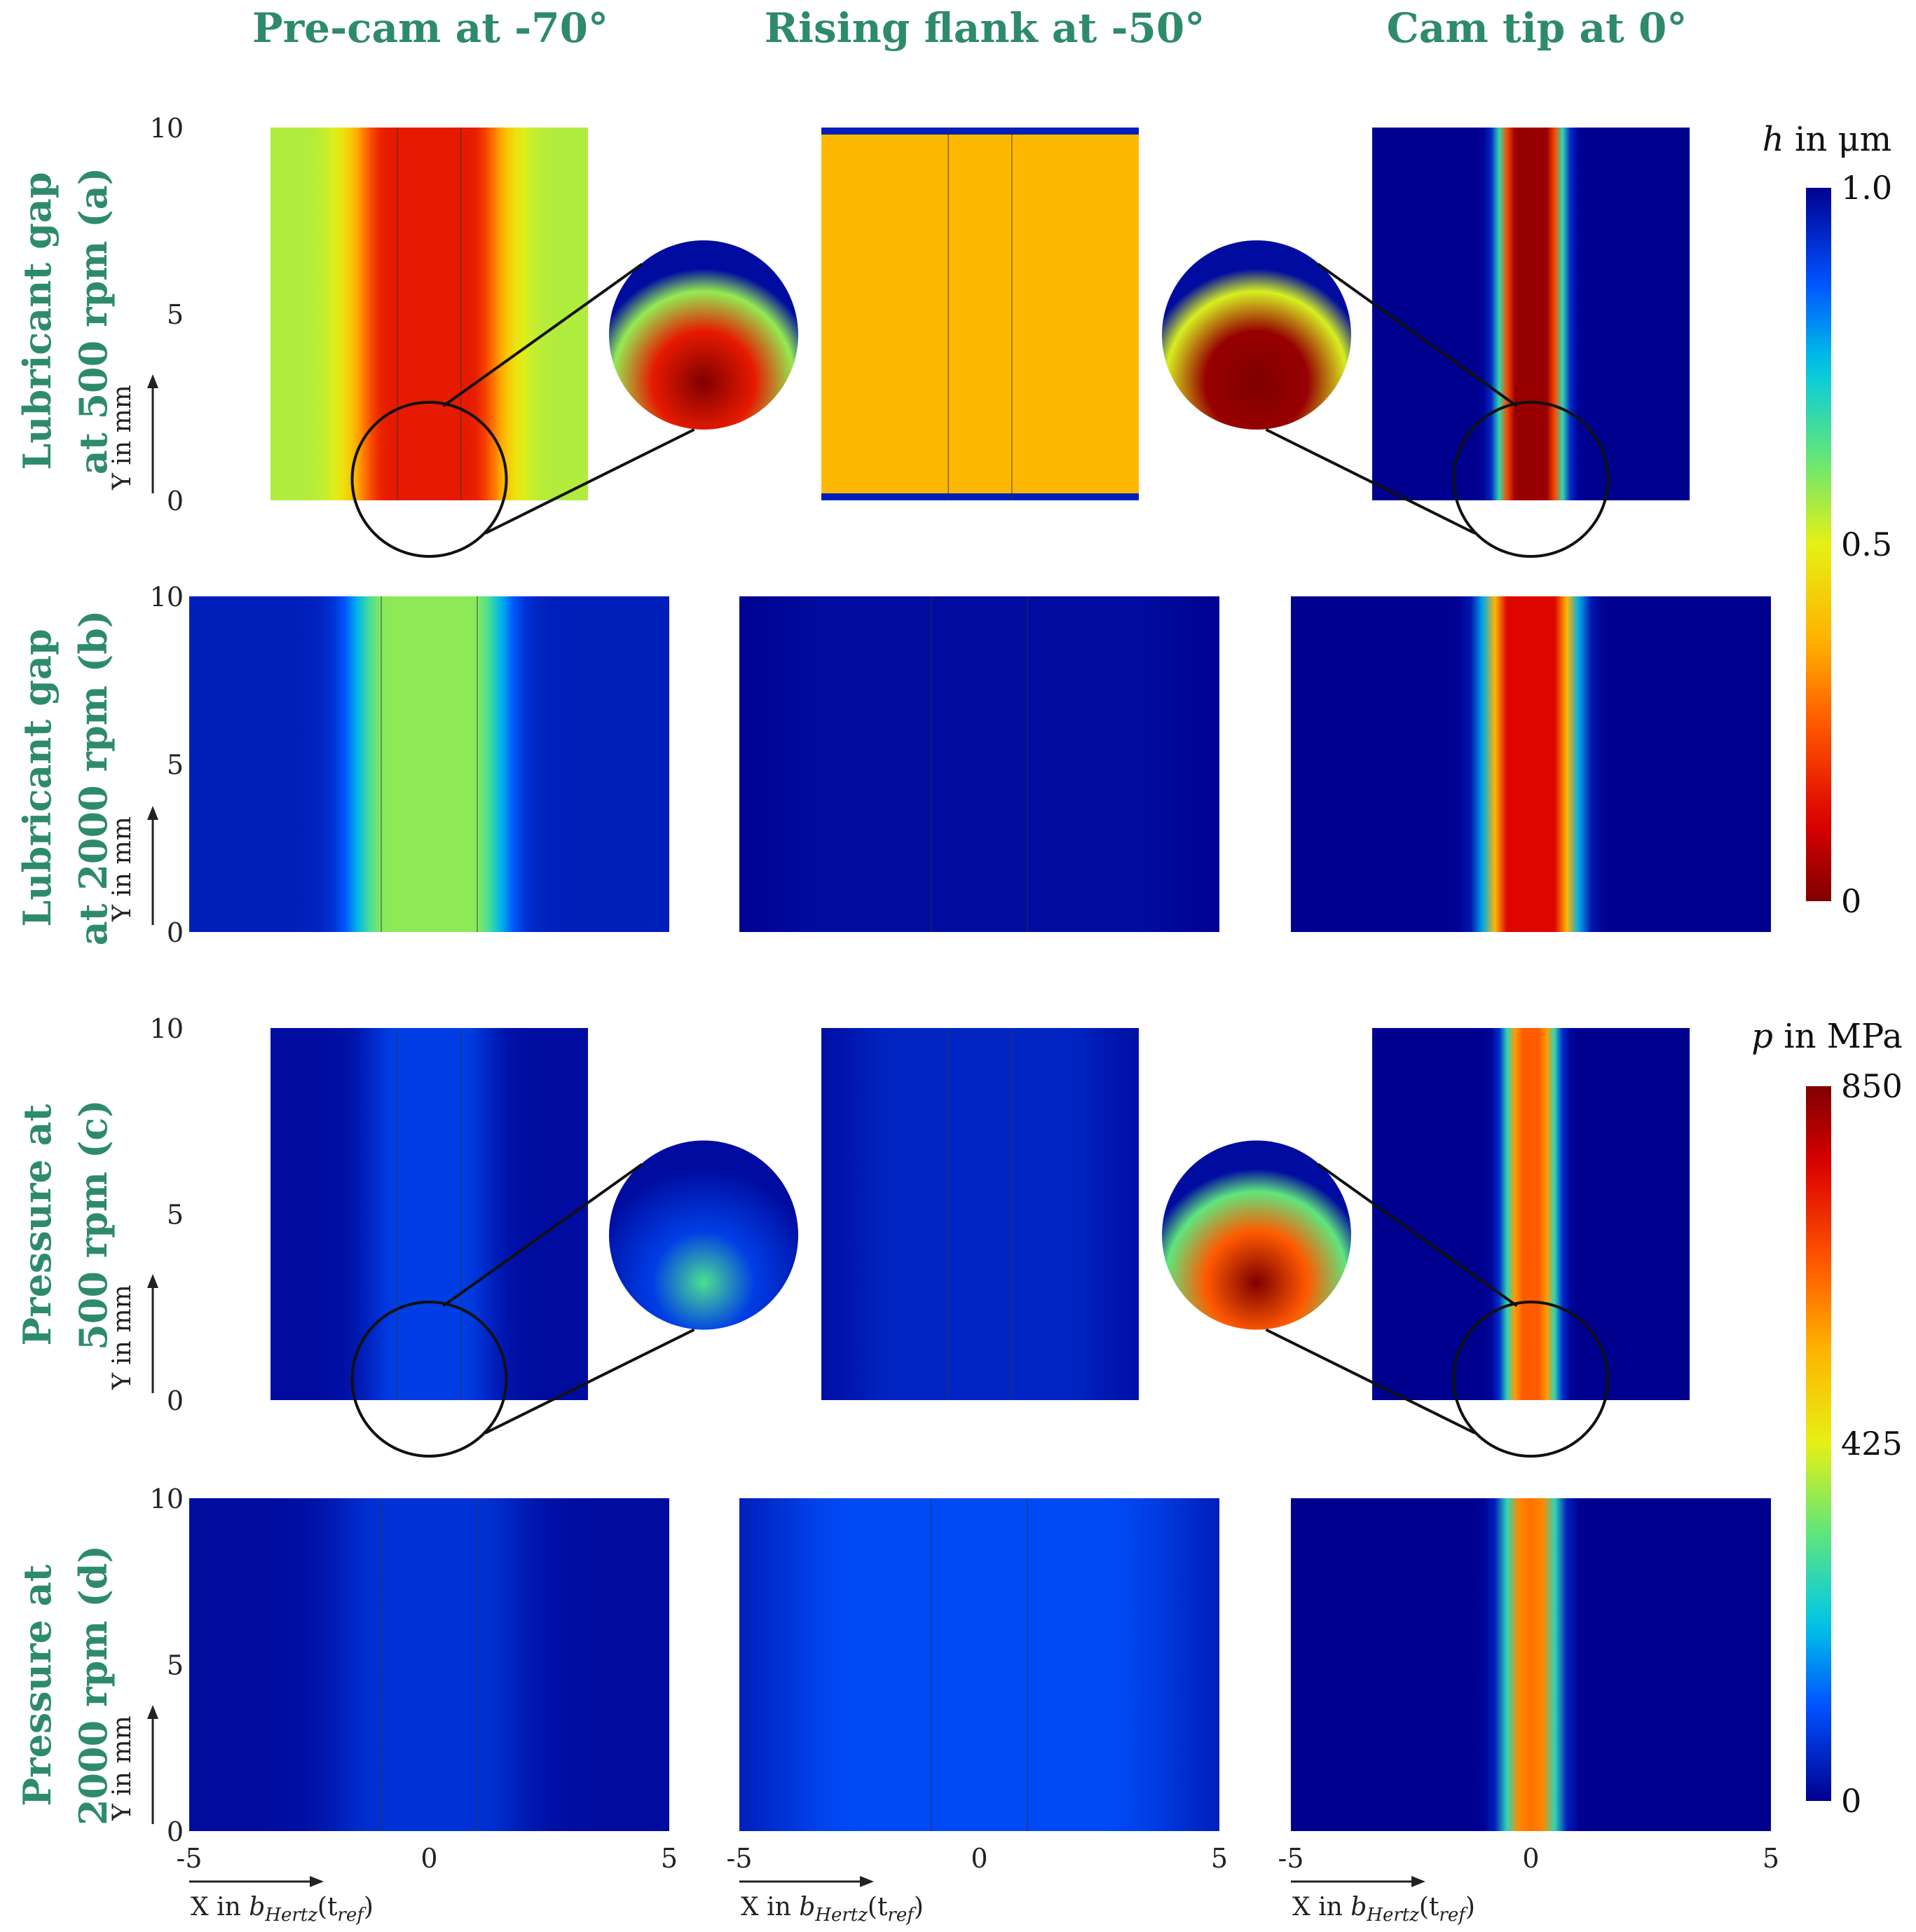  What do you see at coordinates (93, 778) in the screenshot?
I see `row-title-b-line2: at 2000 rpm (b)` at bounding box center [93, 778].